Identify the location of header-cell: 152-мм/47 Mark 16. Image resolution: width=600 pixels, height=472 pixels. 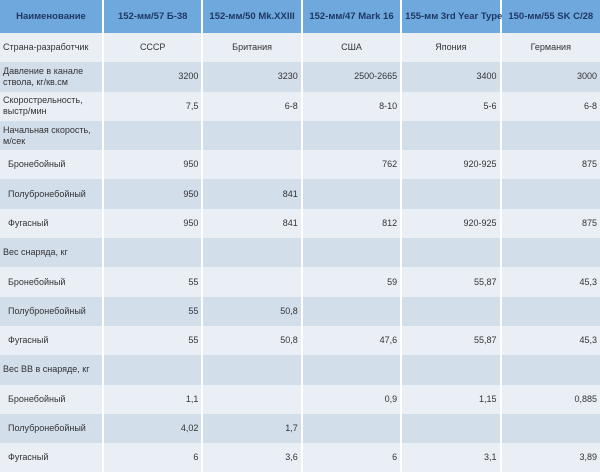
(352, 16).